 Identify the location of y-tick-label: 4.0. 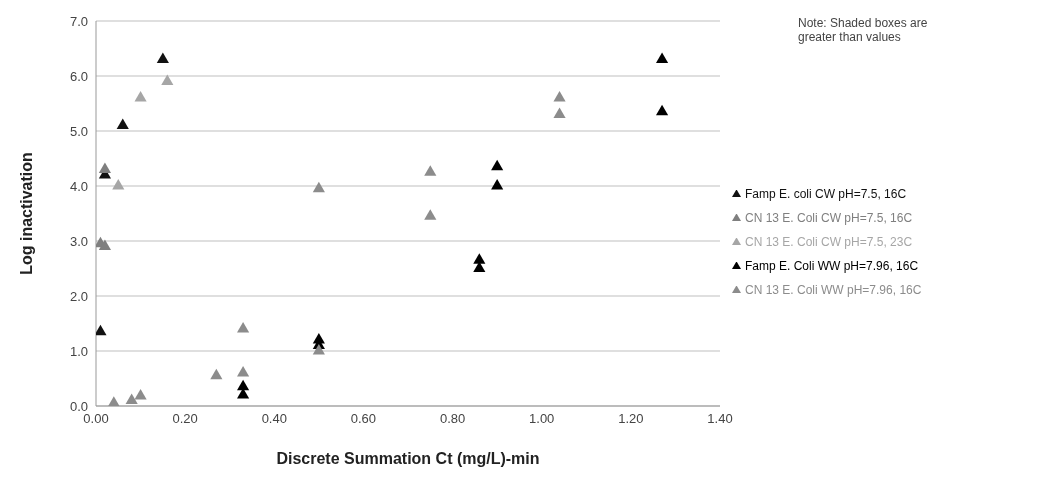
(78, 186).